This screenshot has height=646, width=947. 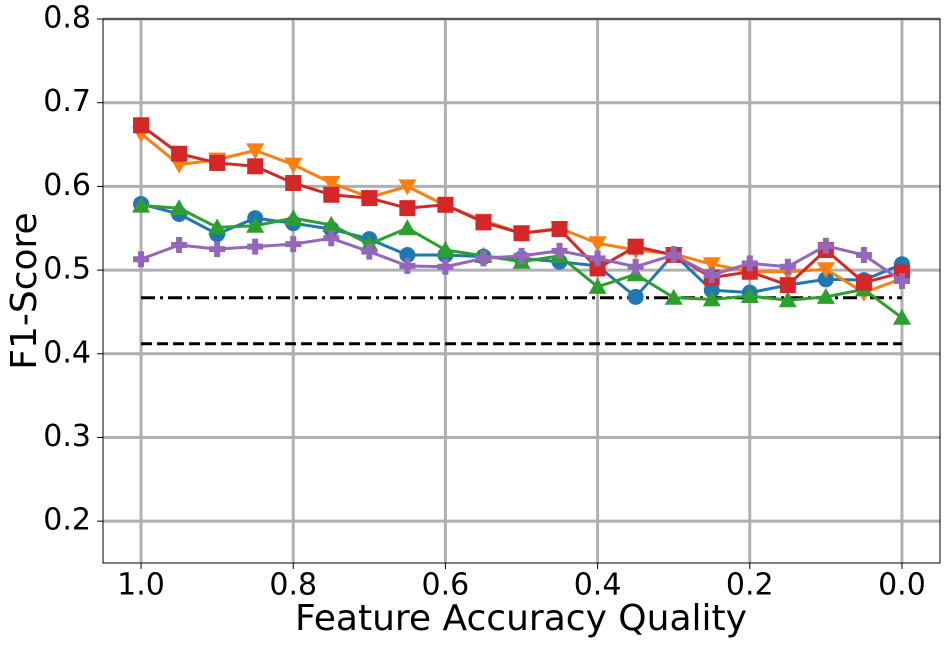 I want to click on x-tick-label: 0.4, so click(x=598, y=585).